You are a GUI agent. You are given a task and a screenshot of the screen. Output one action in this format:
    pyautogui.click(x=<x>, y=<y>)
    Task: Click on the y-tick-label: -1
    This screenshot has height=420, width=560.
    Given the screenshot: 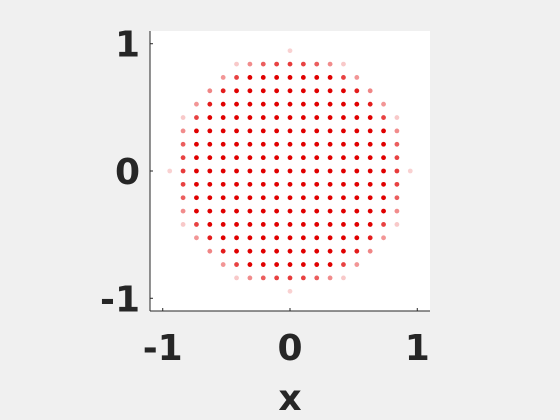 What is the action you would take?
    pyautogui.click(x=120, y=299)
    